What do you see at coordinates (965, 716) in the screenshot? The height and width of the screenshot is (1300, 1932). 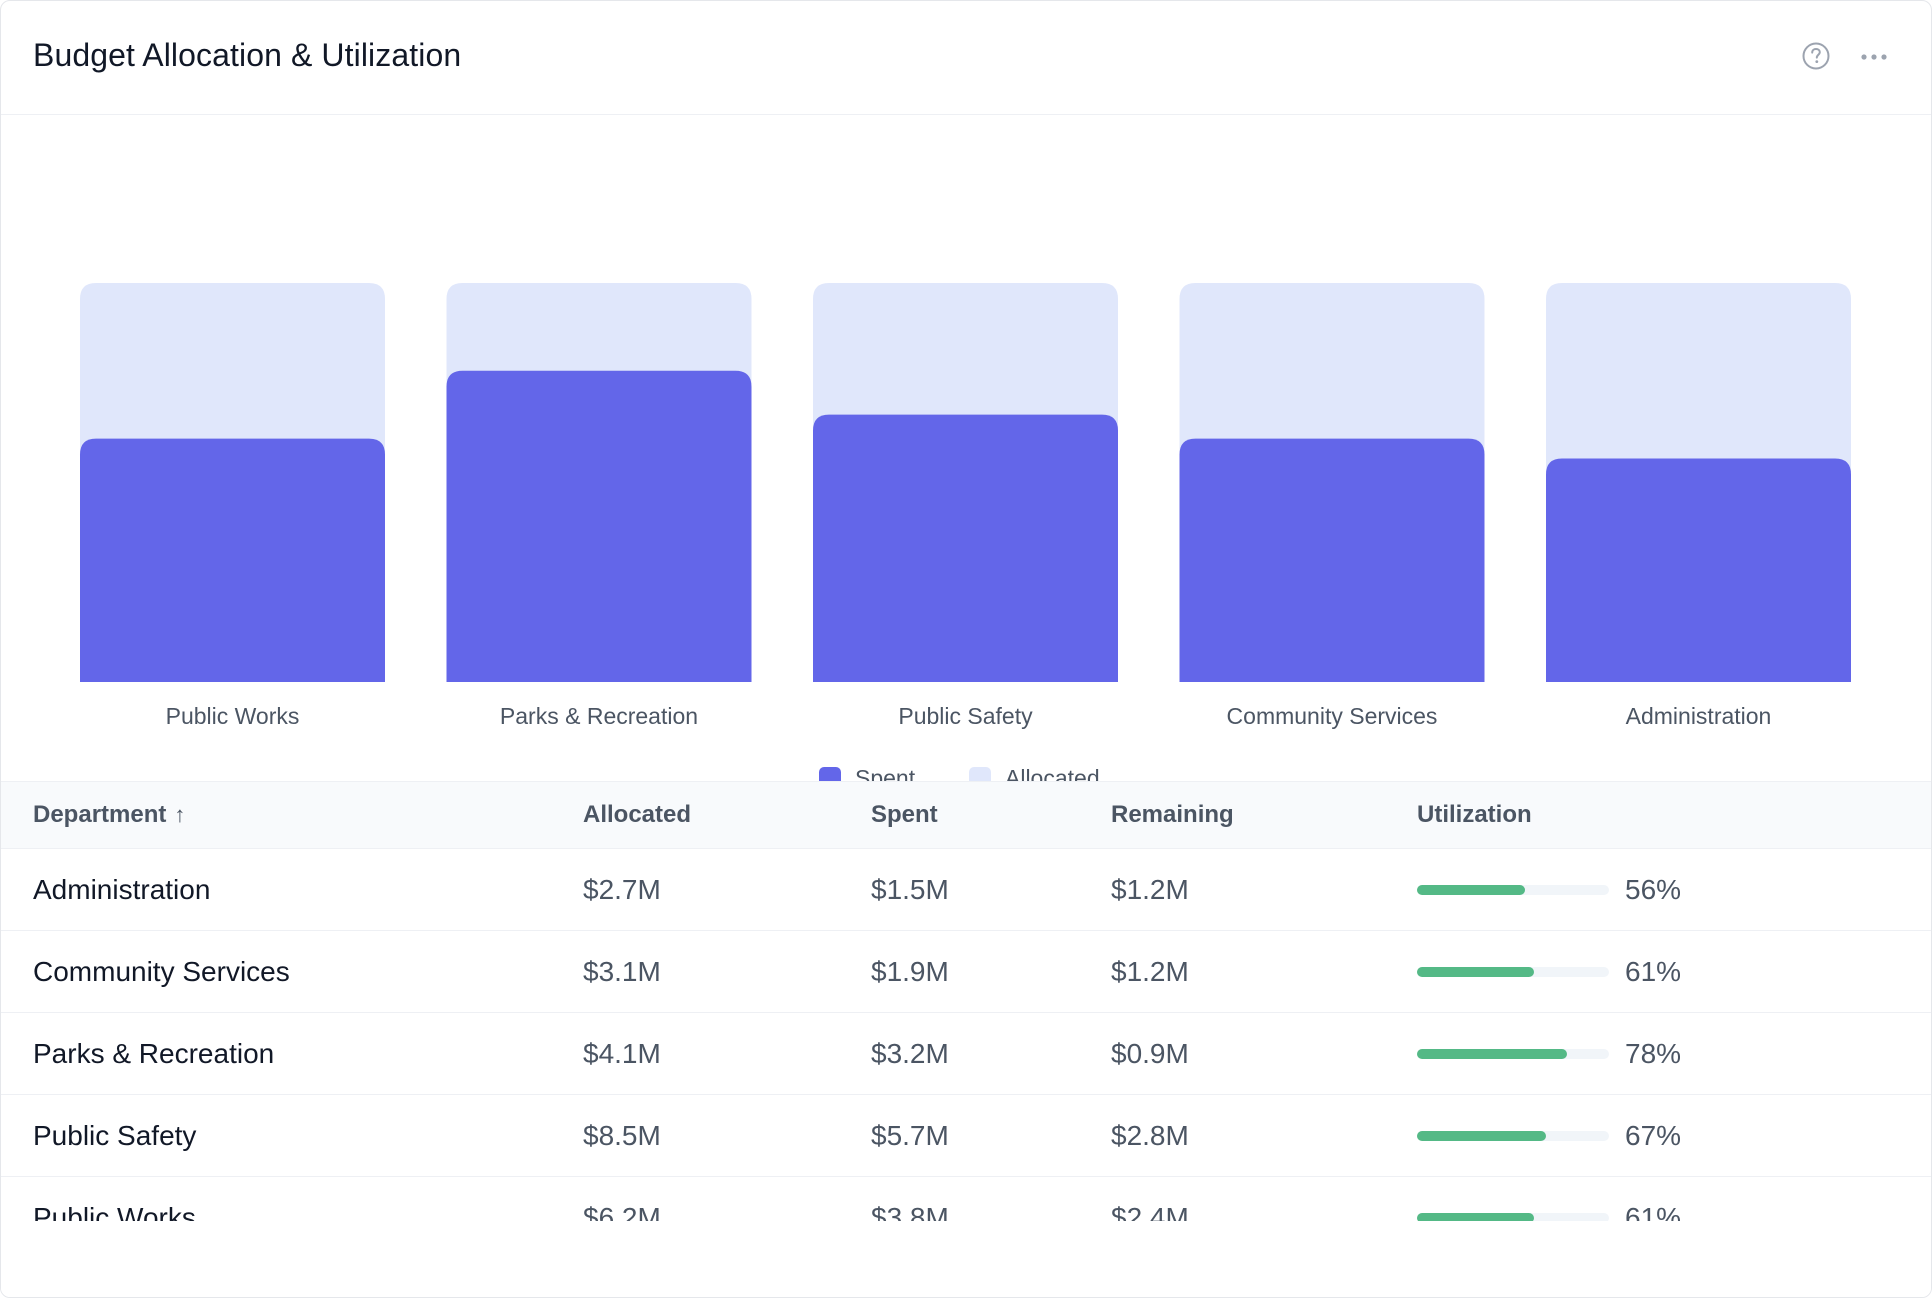 I see `x-tick-label: Public Safety` at bounding box center [965, 716].